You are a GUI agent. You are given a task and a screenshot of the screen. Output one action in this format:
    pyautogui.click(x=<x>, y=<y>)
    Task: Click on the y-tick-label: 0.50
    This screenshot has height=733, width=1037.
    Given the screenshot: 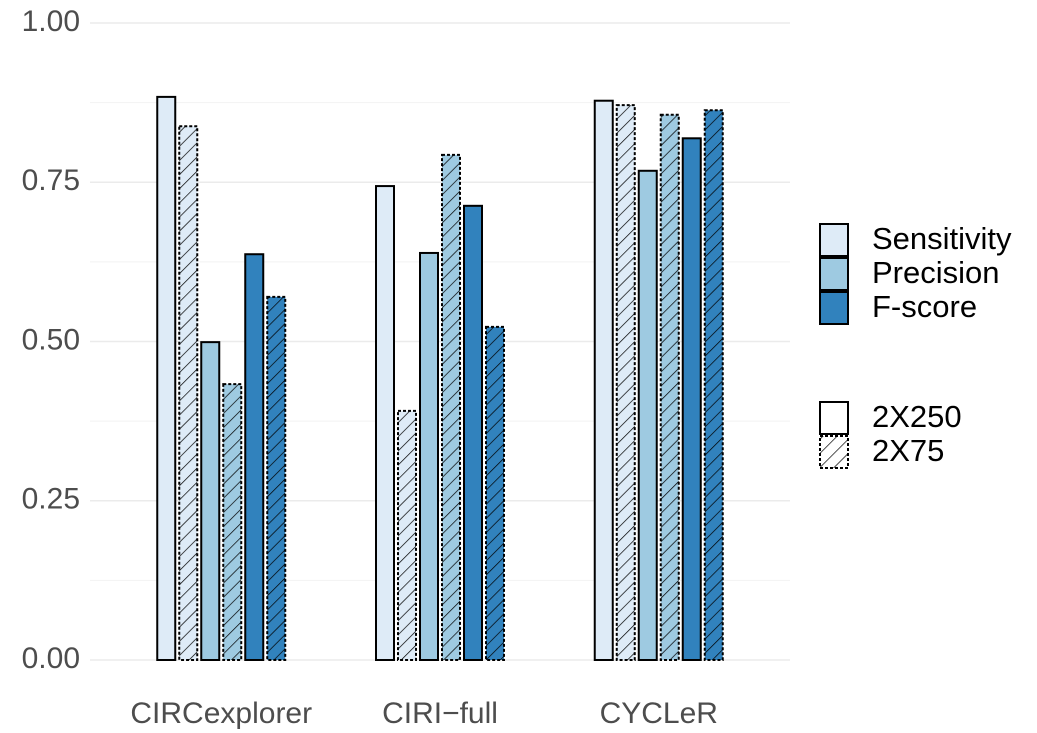 What is the action you would take?
    pyautogui.click(x=51, y=339)
    